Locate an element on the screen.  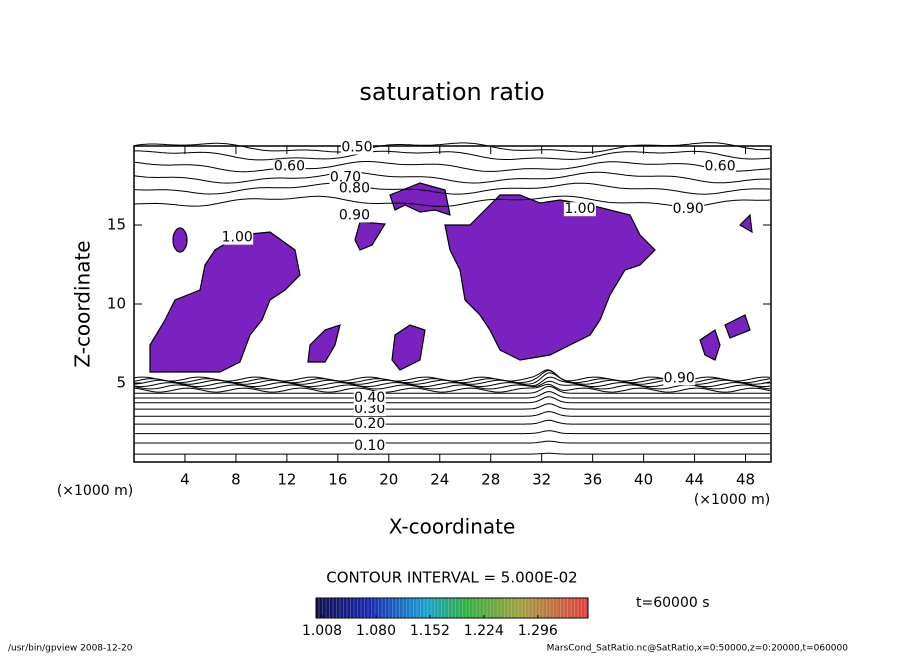
contour-label: 0.70 is located at coordinates (345, 178).